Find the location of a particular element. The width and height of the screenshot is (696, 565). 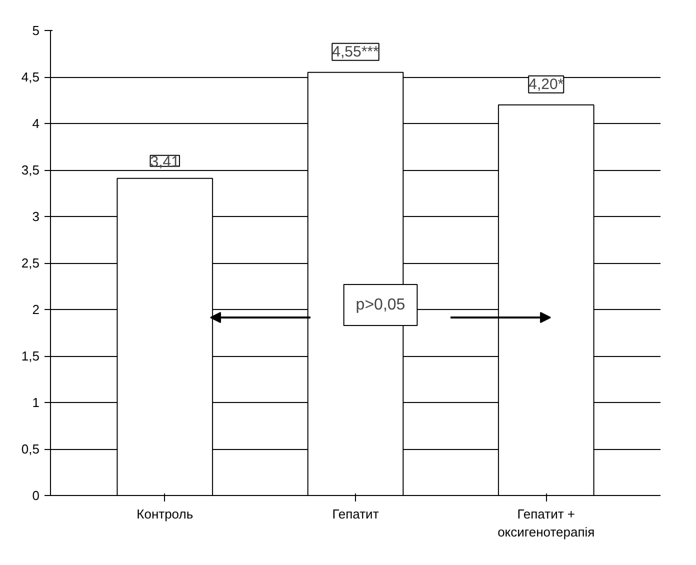

y-tick-label: 0 is located at coordinates (36, 495).